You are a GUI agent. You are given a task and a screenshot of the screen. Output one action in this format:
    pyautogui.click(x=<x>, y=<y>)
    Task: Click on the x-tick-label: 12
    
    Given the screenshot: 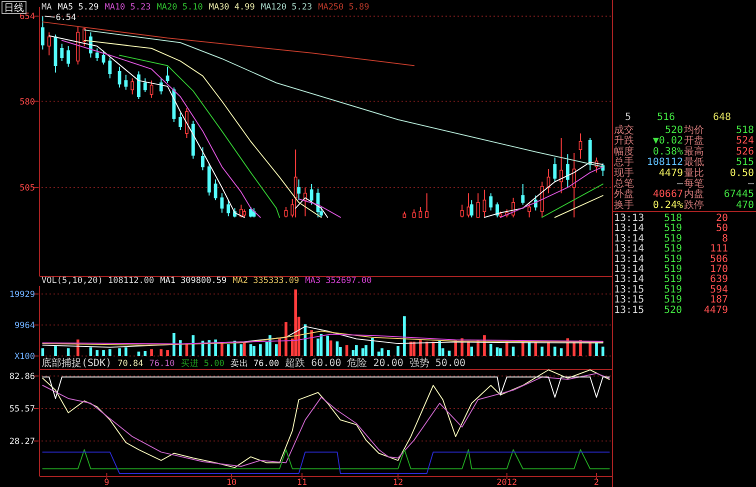 What is the action you would take?
    pyautogui.click(x=398, y=482)
    